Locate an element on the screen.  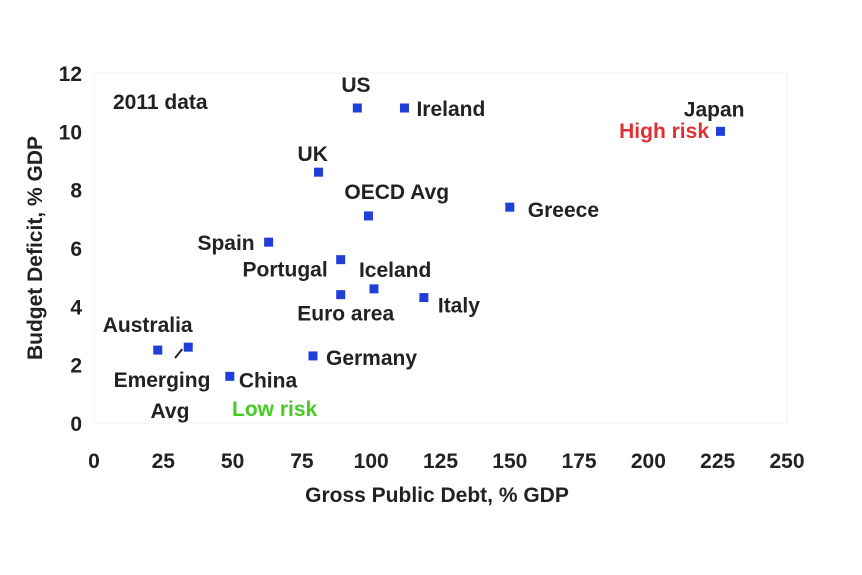
point-label: Iceland is located at coordinates (395, 270).